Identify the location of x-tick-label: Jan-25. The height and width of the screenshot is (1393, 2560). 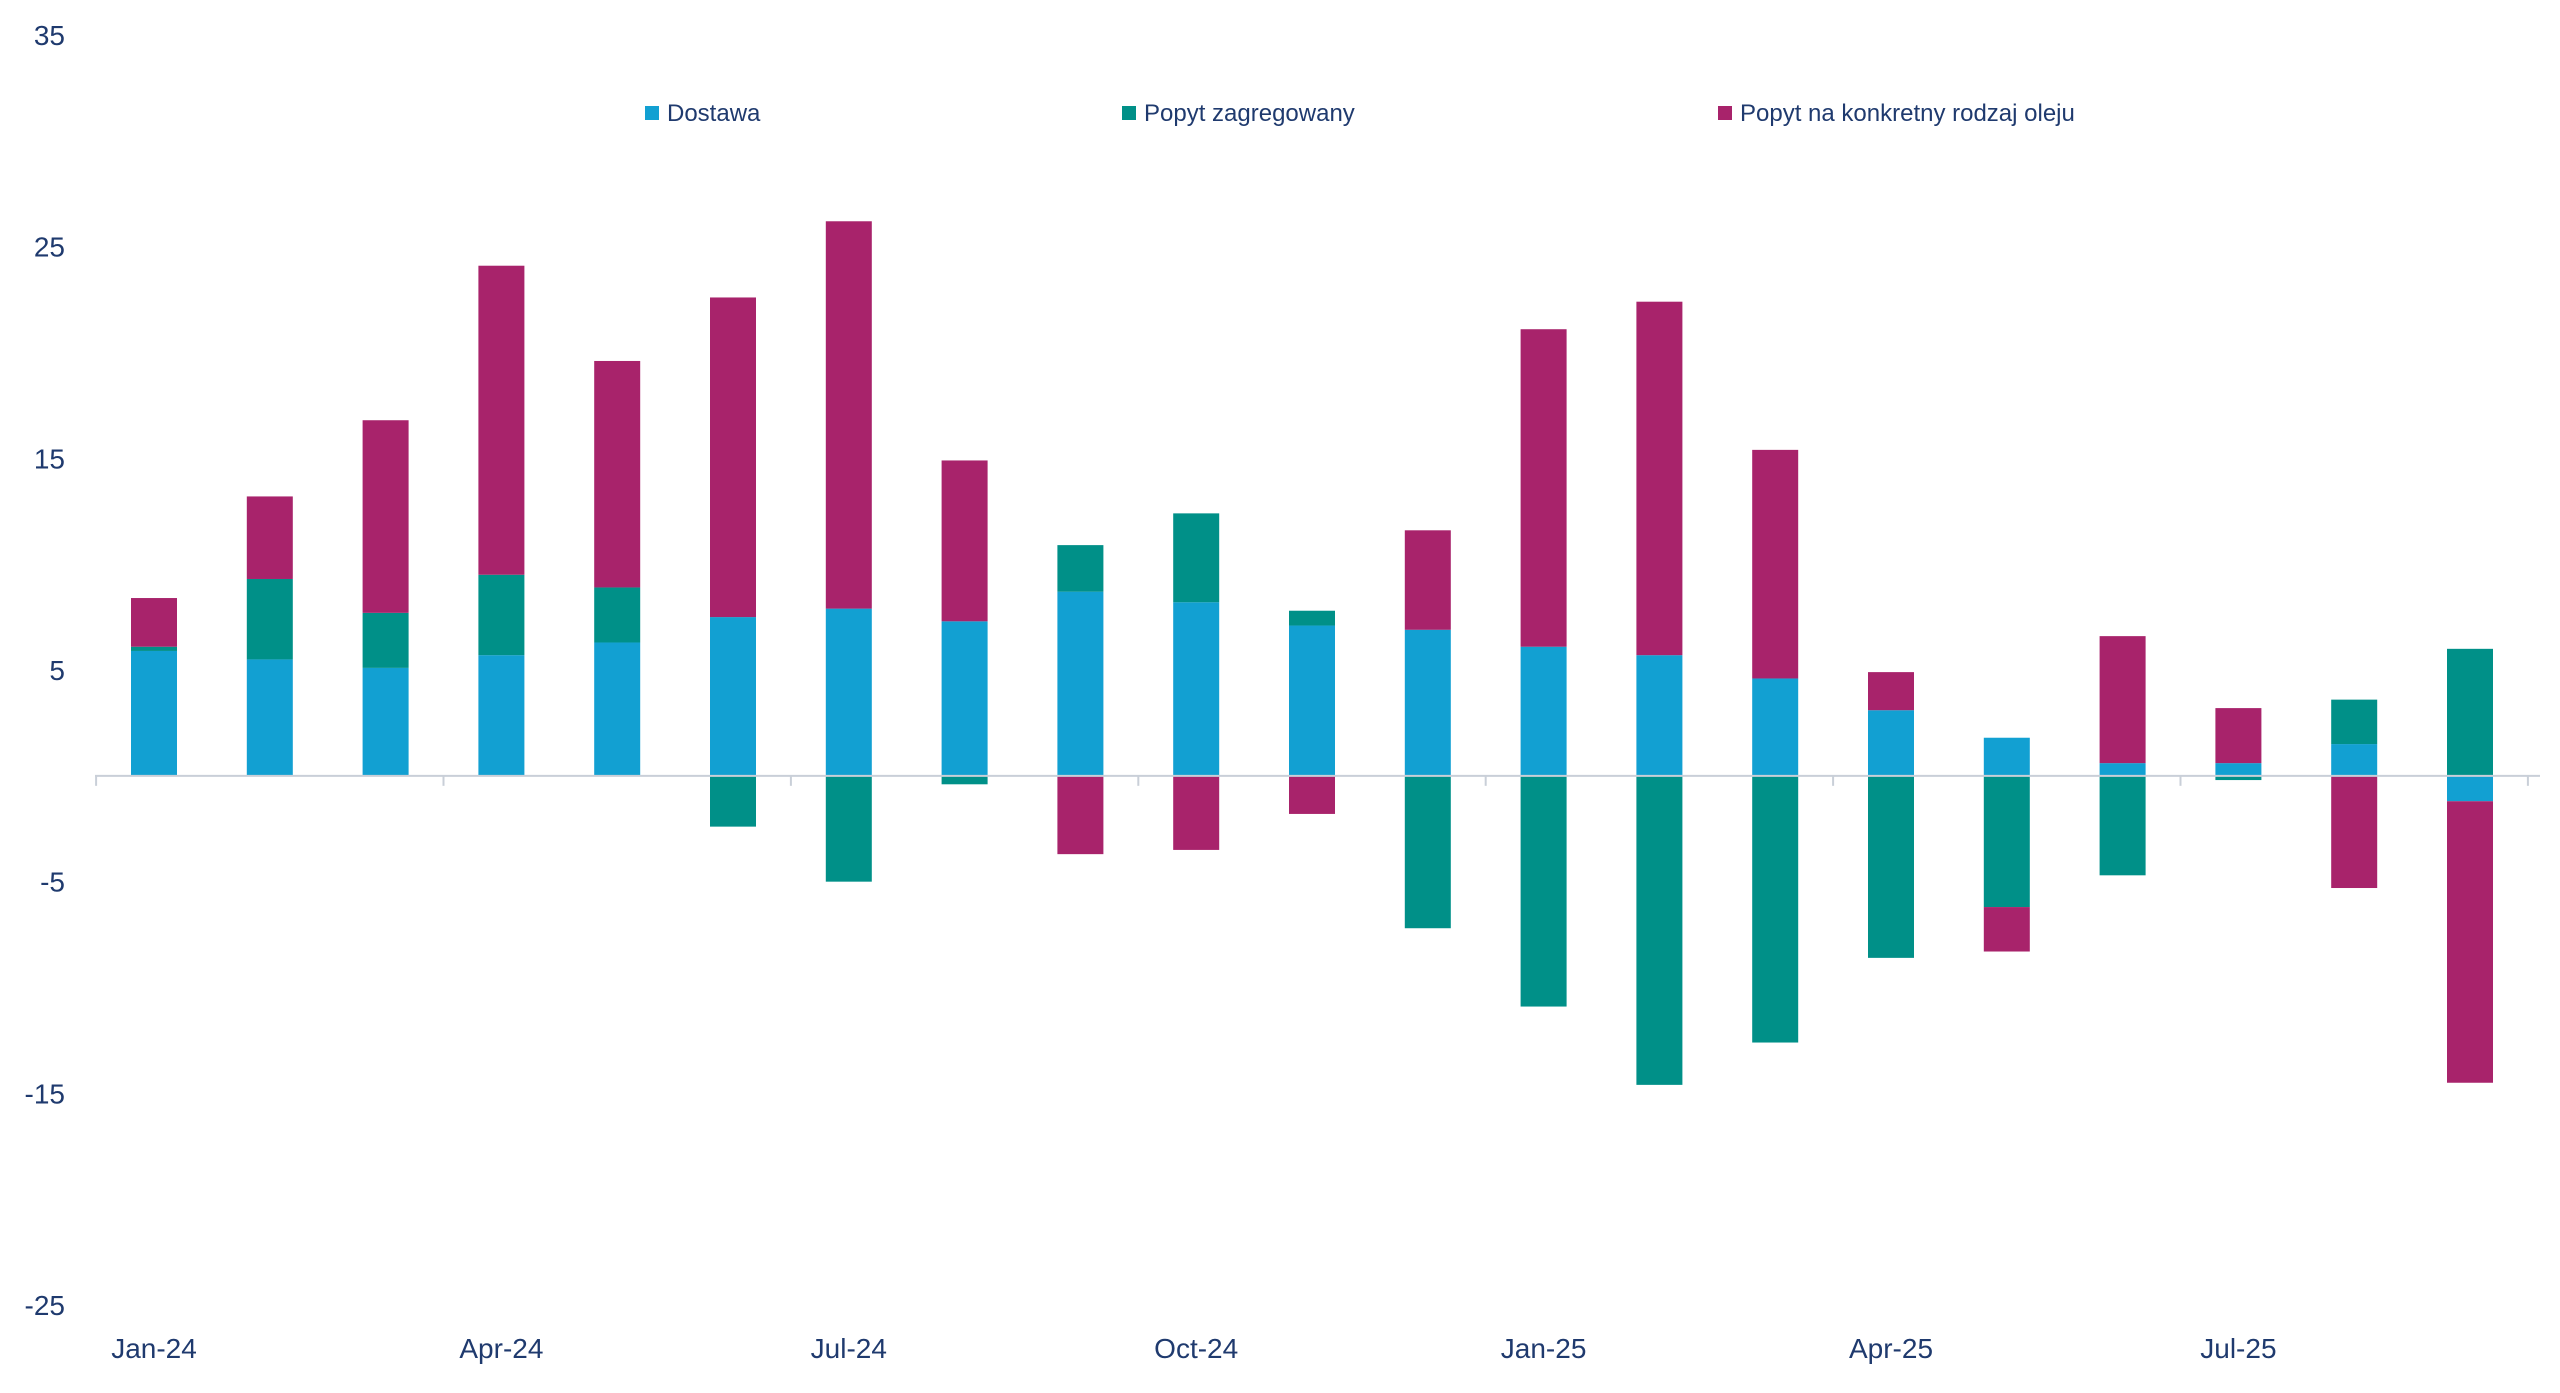
(1544, 1348).